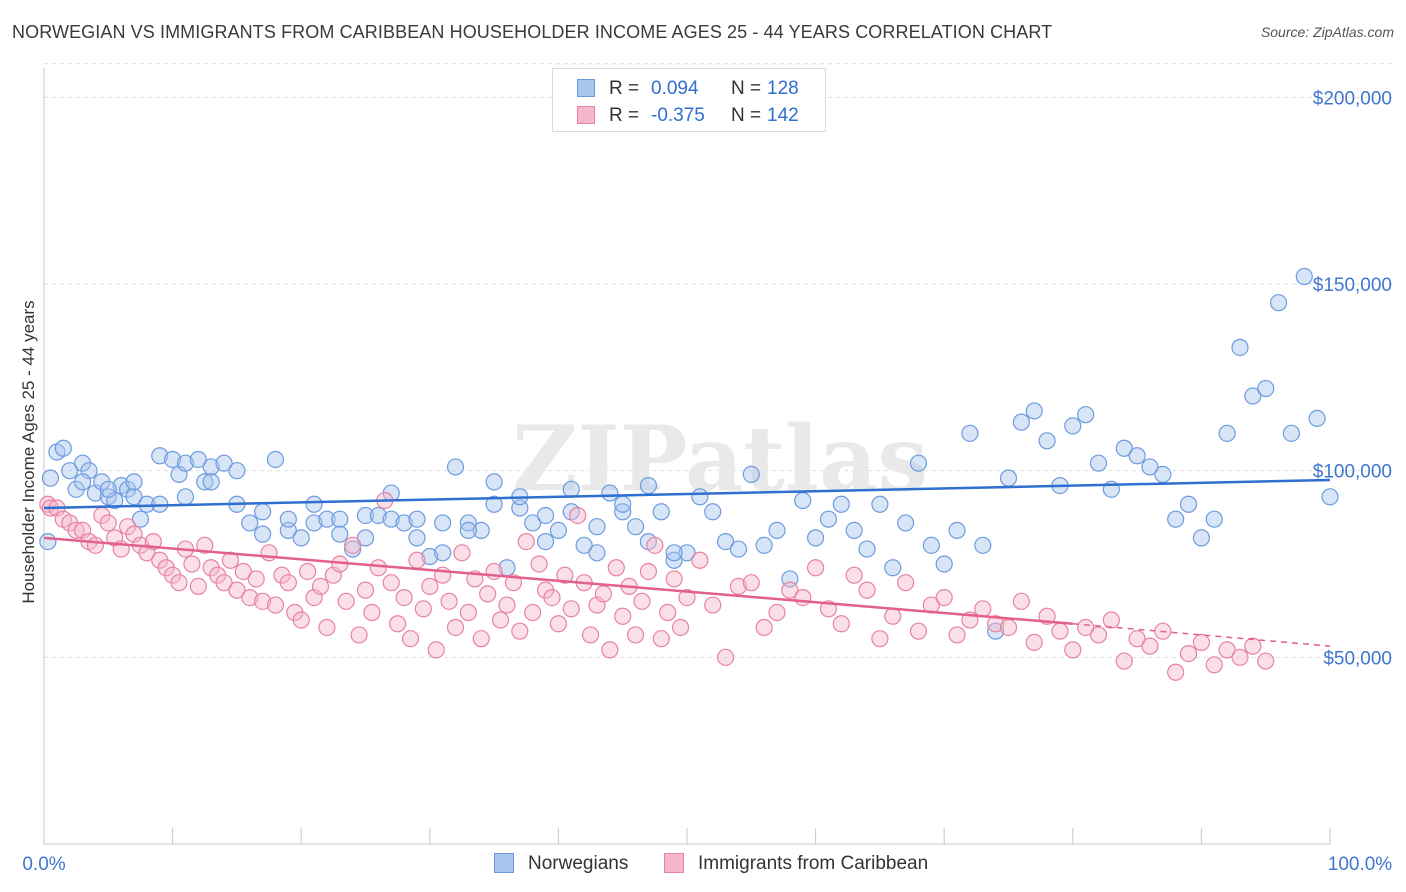 The height and width of the screenshot is (892, 1406). I want to click on legend-r-value: 0.094, so click(675, 88).